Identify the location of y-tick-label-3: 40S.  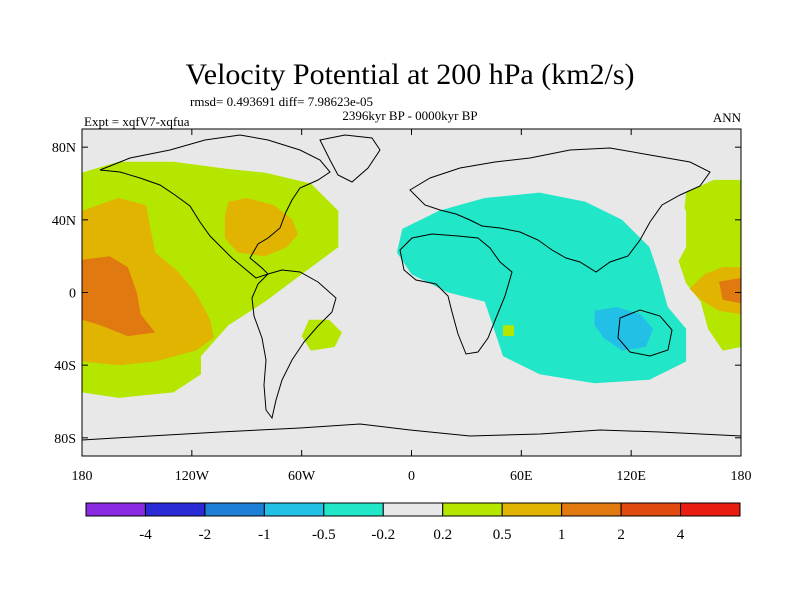
(65, 366).